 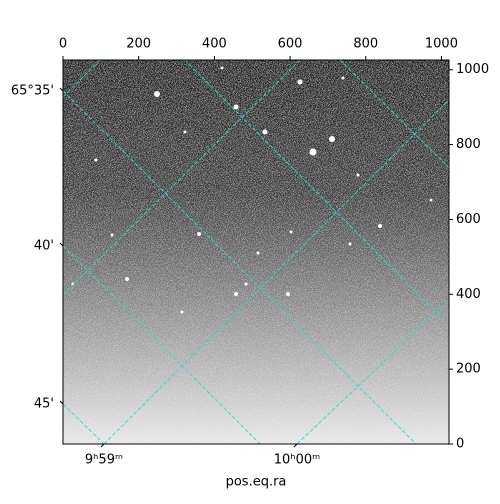 I want to click on y-tick-label: 0, so click(x=460, y=444).